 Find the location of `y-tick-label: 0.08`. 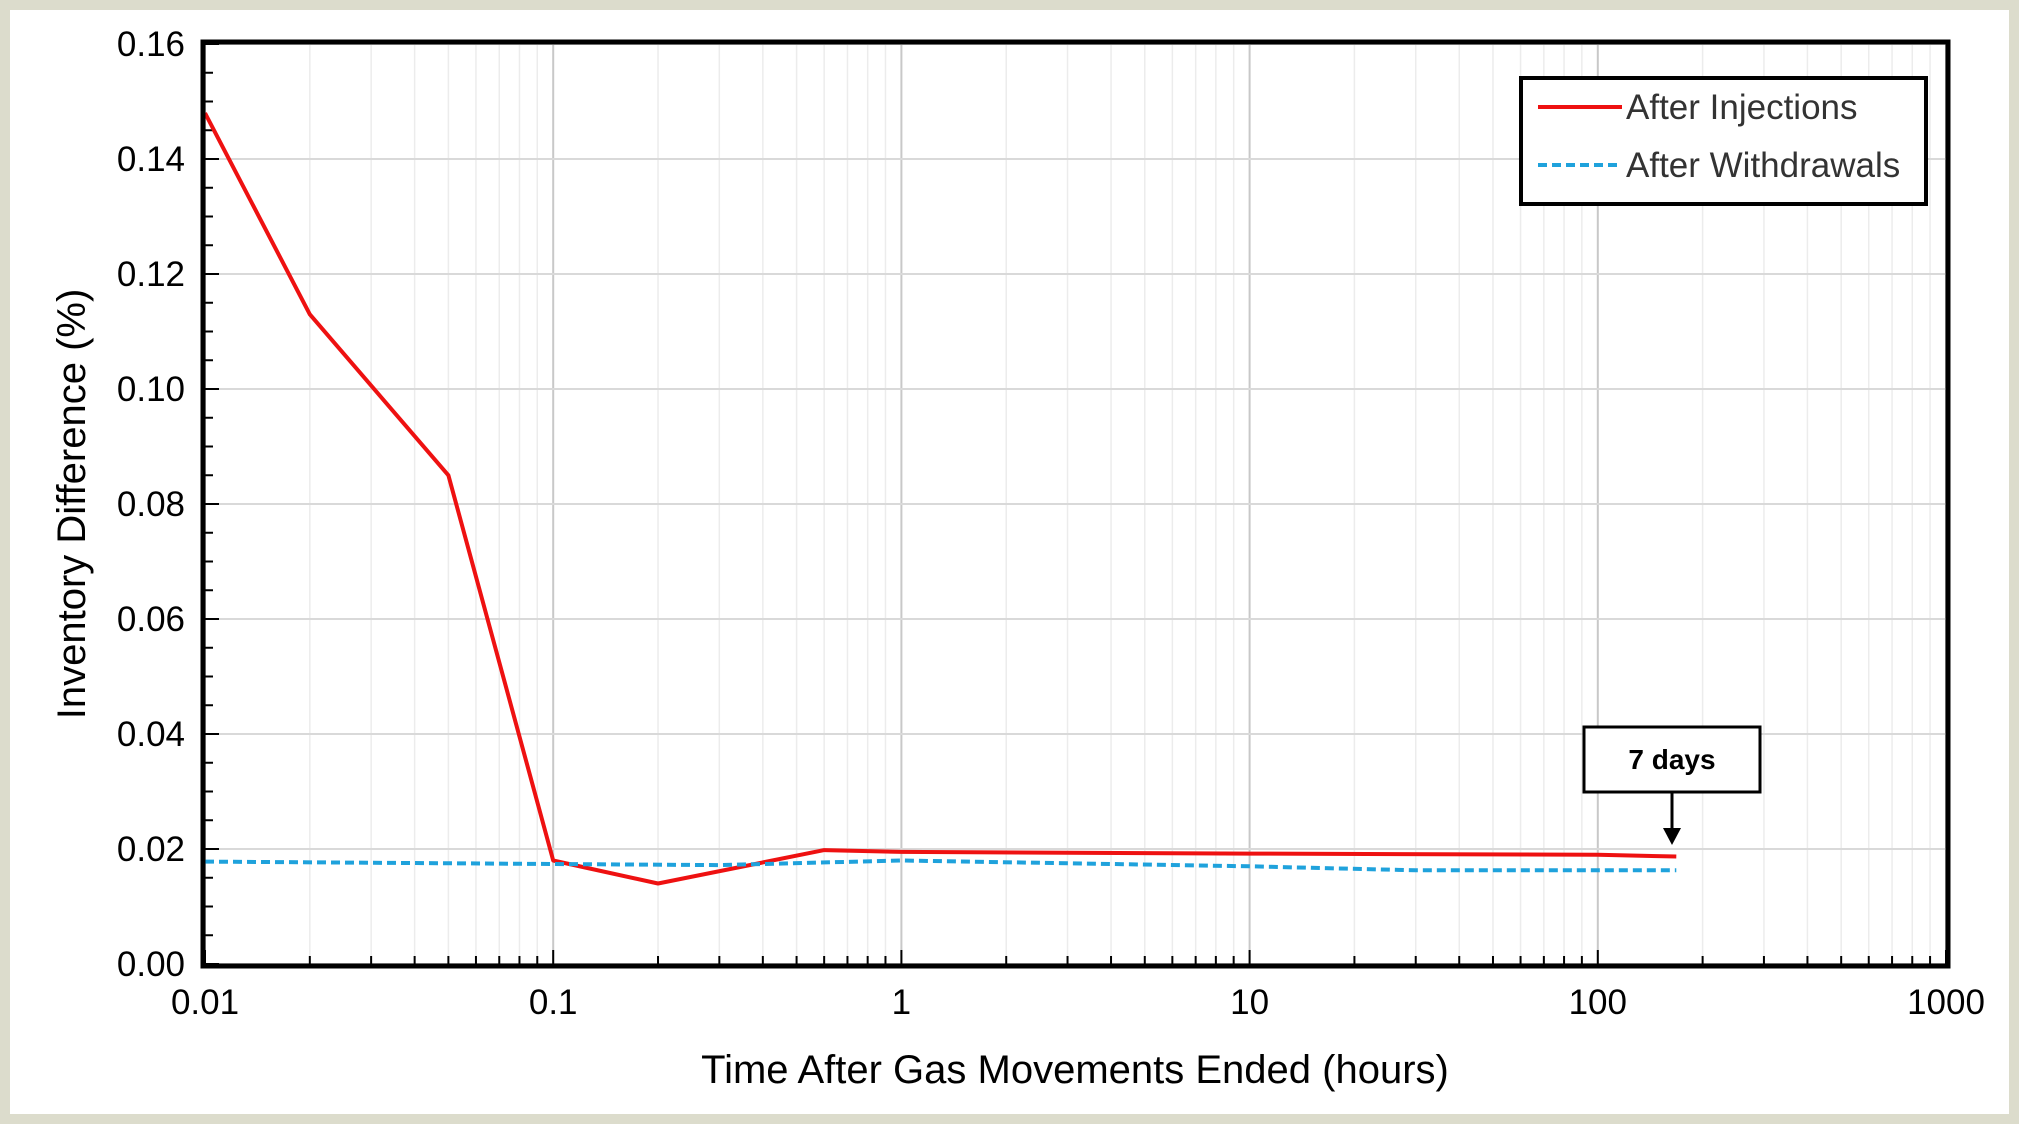

y-tick-label: 0.08 is located at coordinates (151, 504).